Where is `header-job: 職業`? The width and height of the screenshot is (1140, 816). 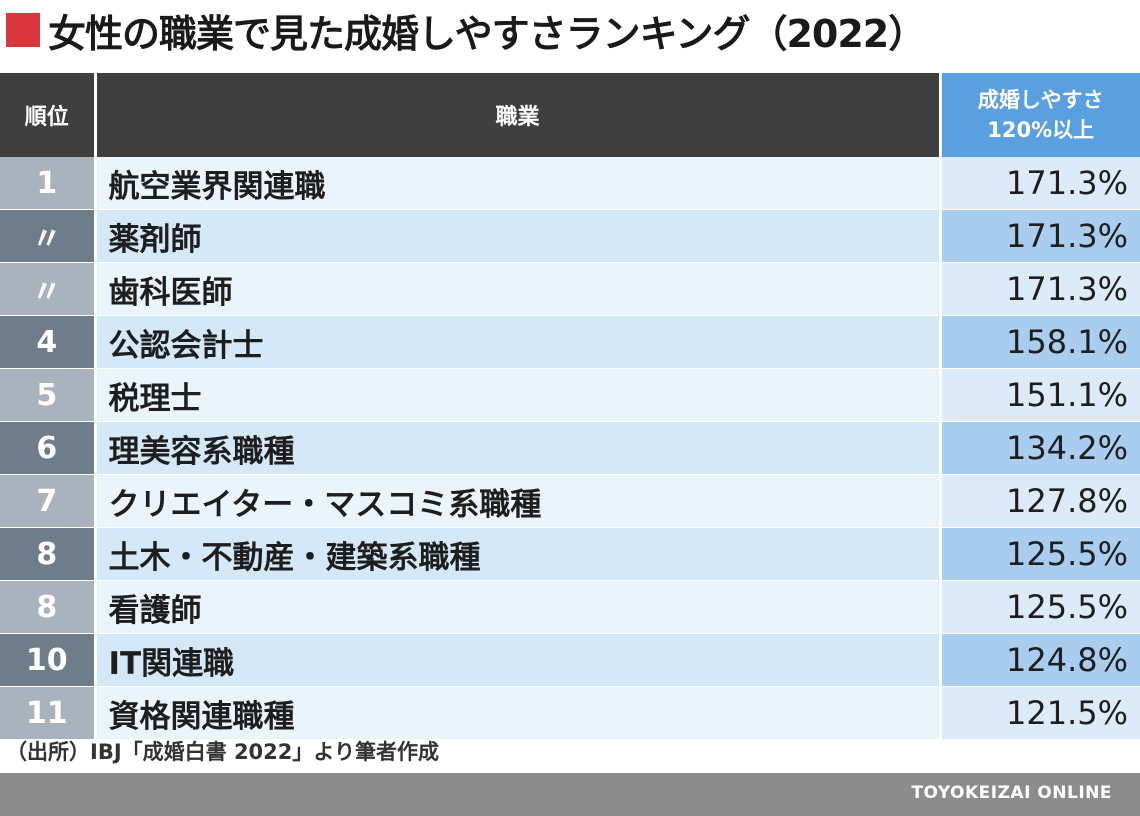 header-job: 職業 is located at coordinates (518, 115).